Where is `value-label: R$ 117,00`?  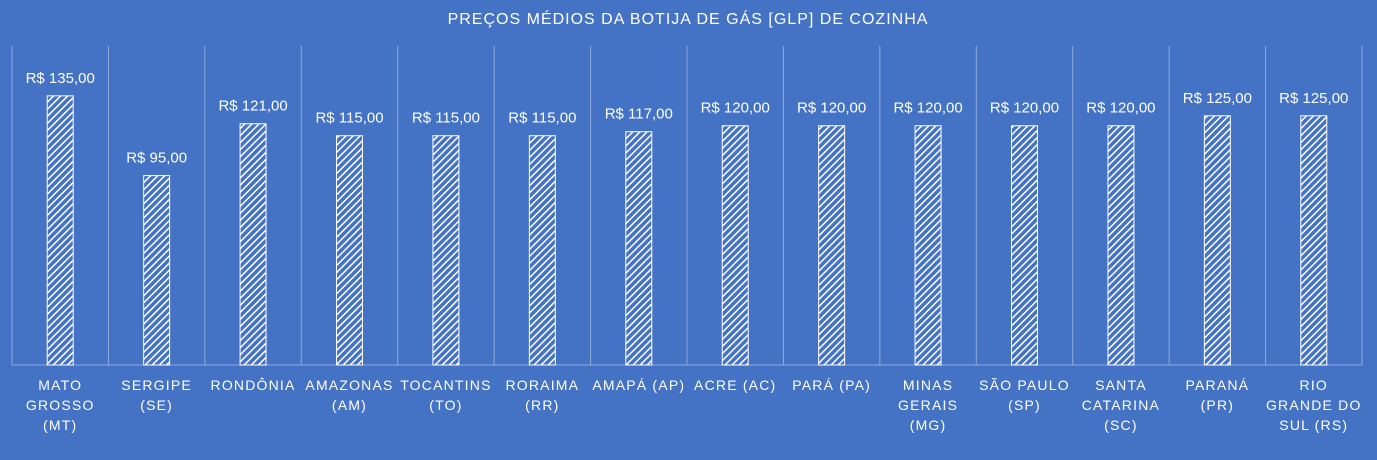
value-label: R$ 117,00 is located at coordinates (639, 114).